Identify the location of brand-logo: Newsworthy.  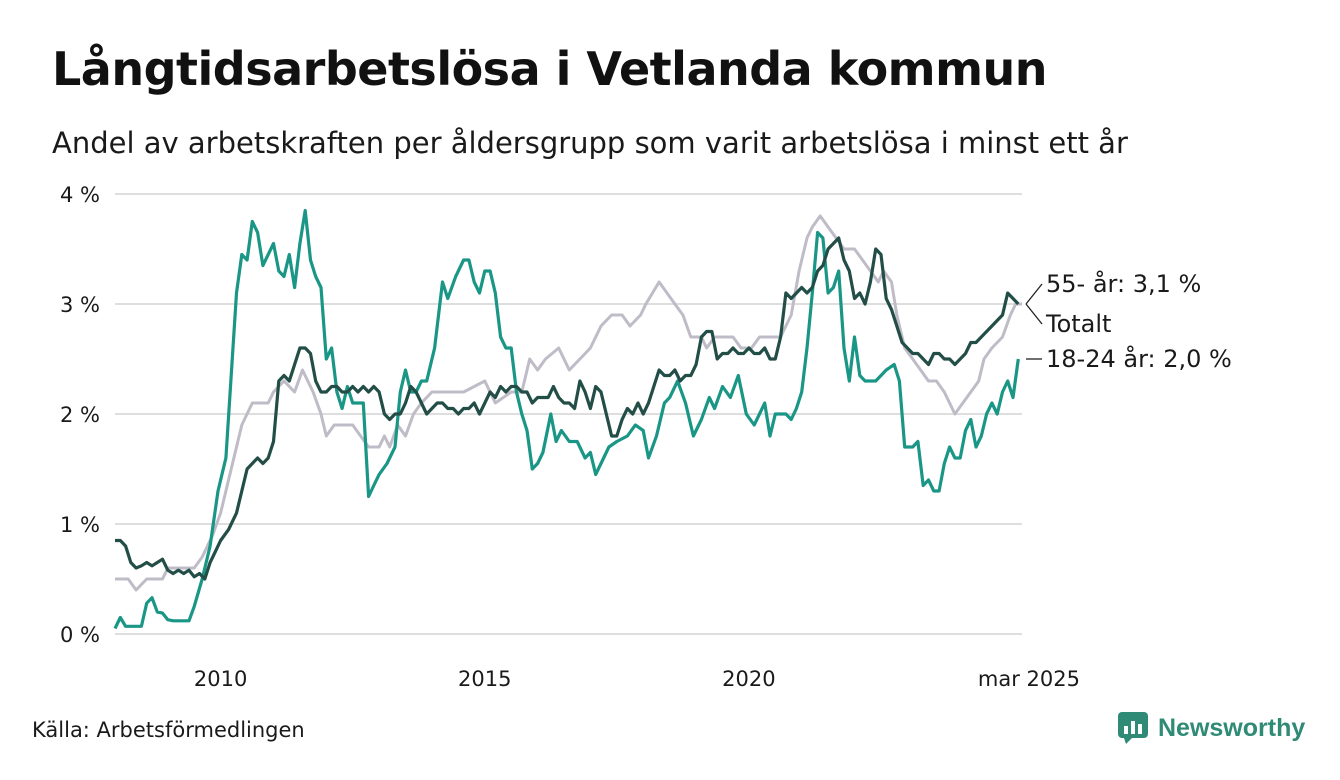
(1211, 728).